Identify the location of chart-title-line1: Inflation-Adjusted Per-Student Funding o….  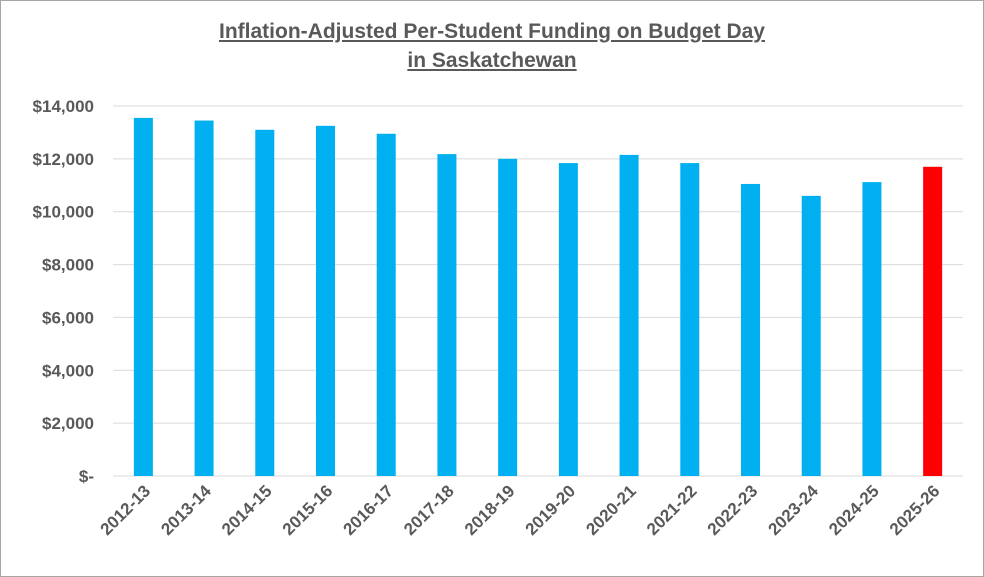
(492, 31).